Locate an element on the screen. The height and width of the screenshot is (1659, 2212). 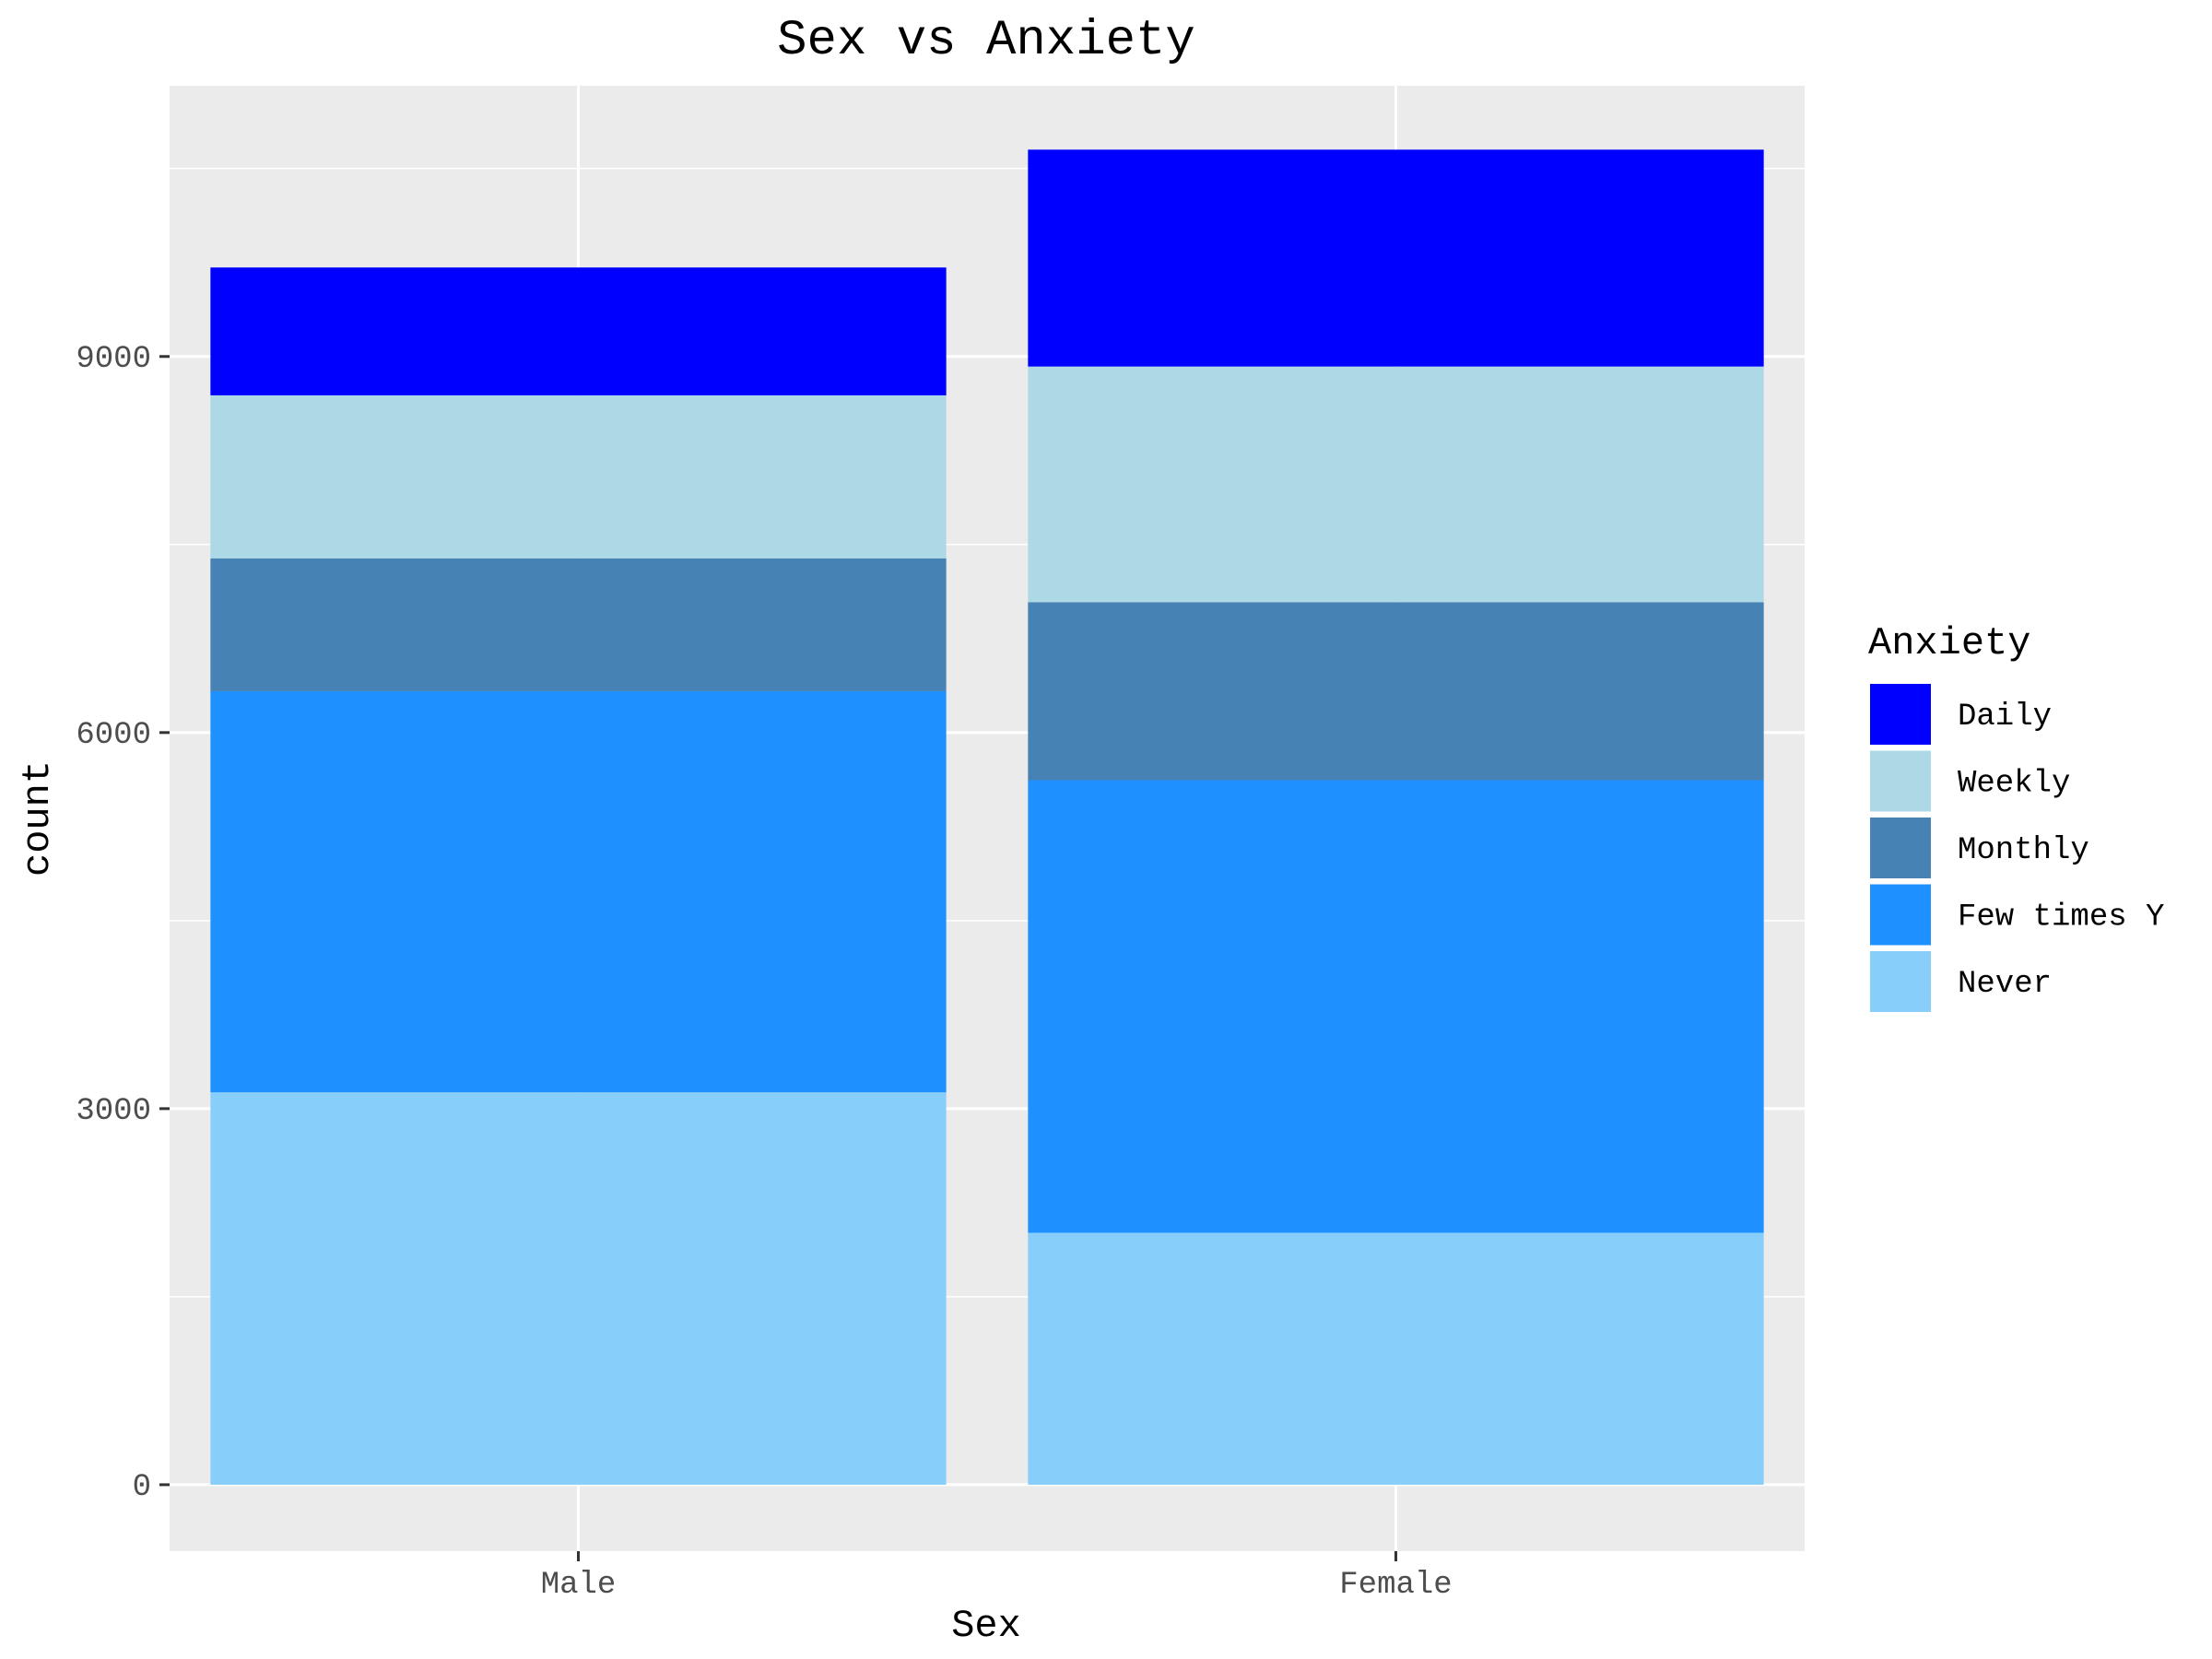
y-tick-label: 9000 is located at coordinates (113, 359).